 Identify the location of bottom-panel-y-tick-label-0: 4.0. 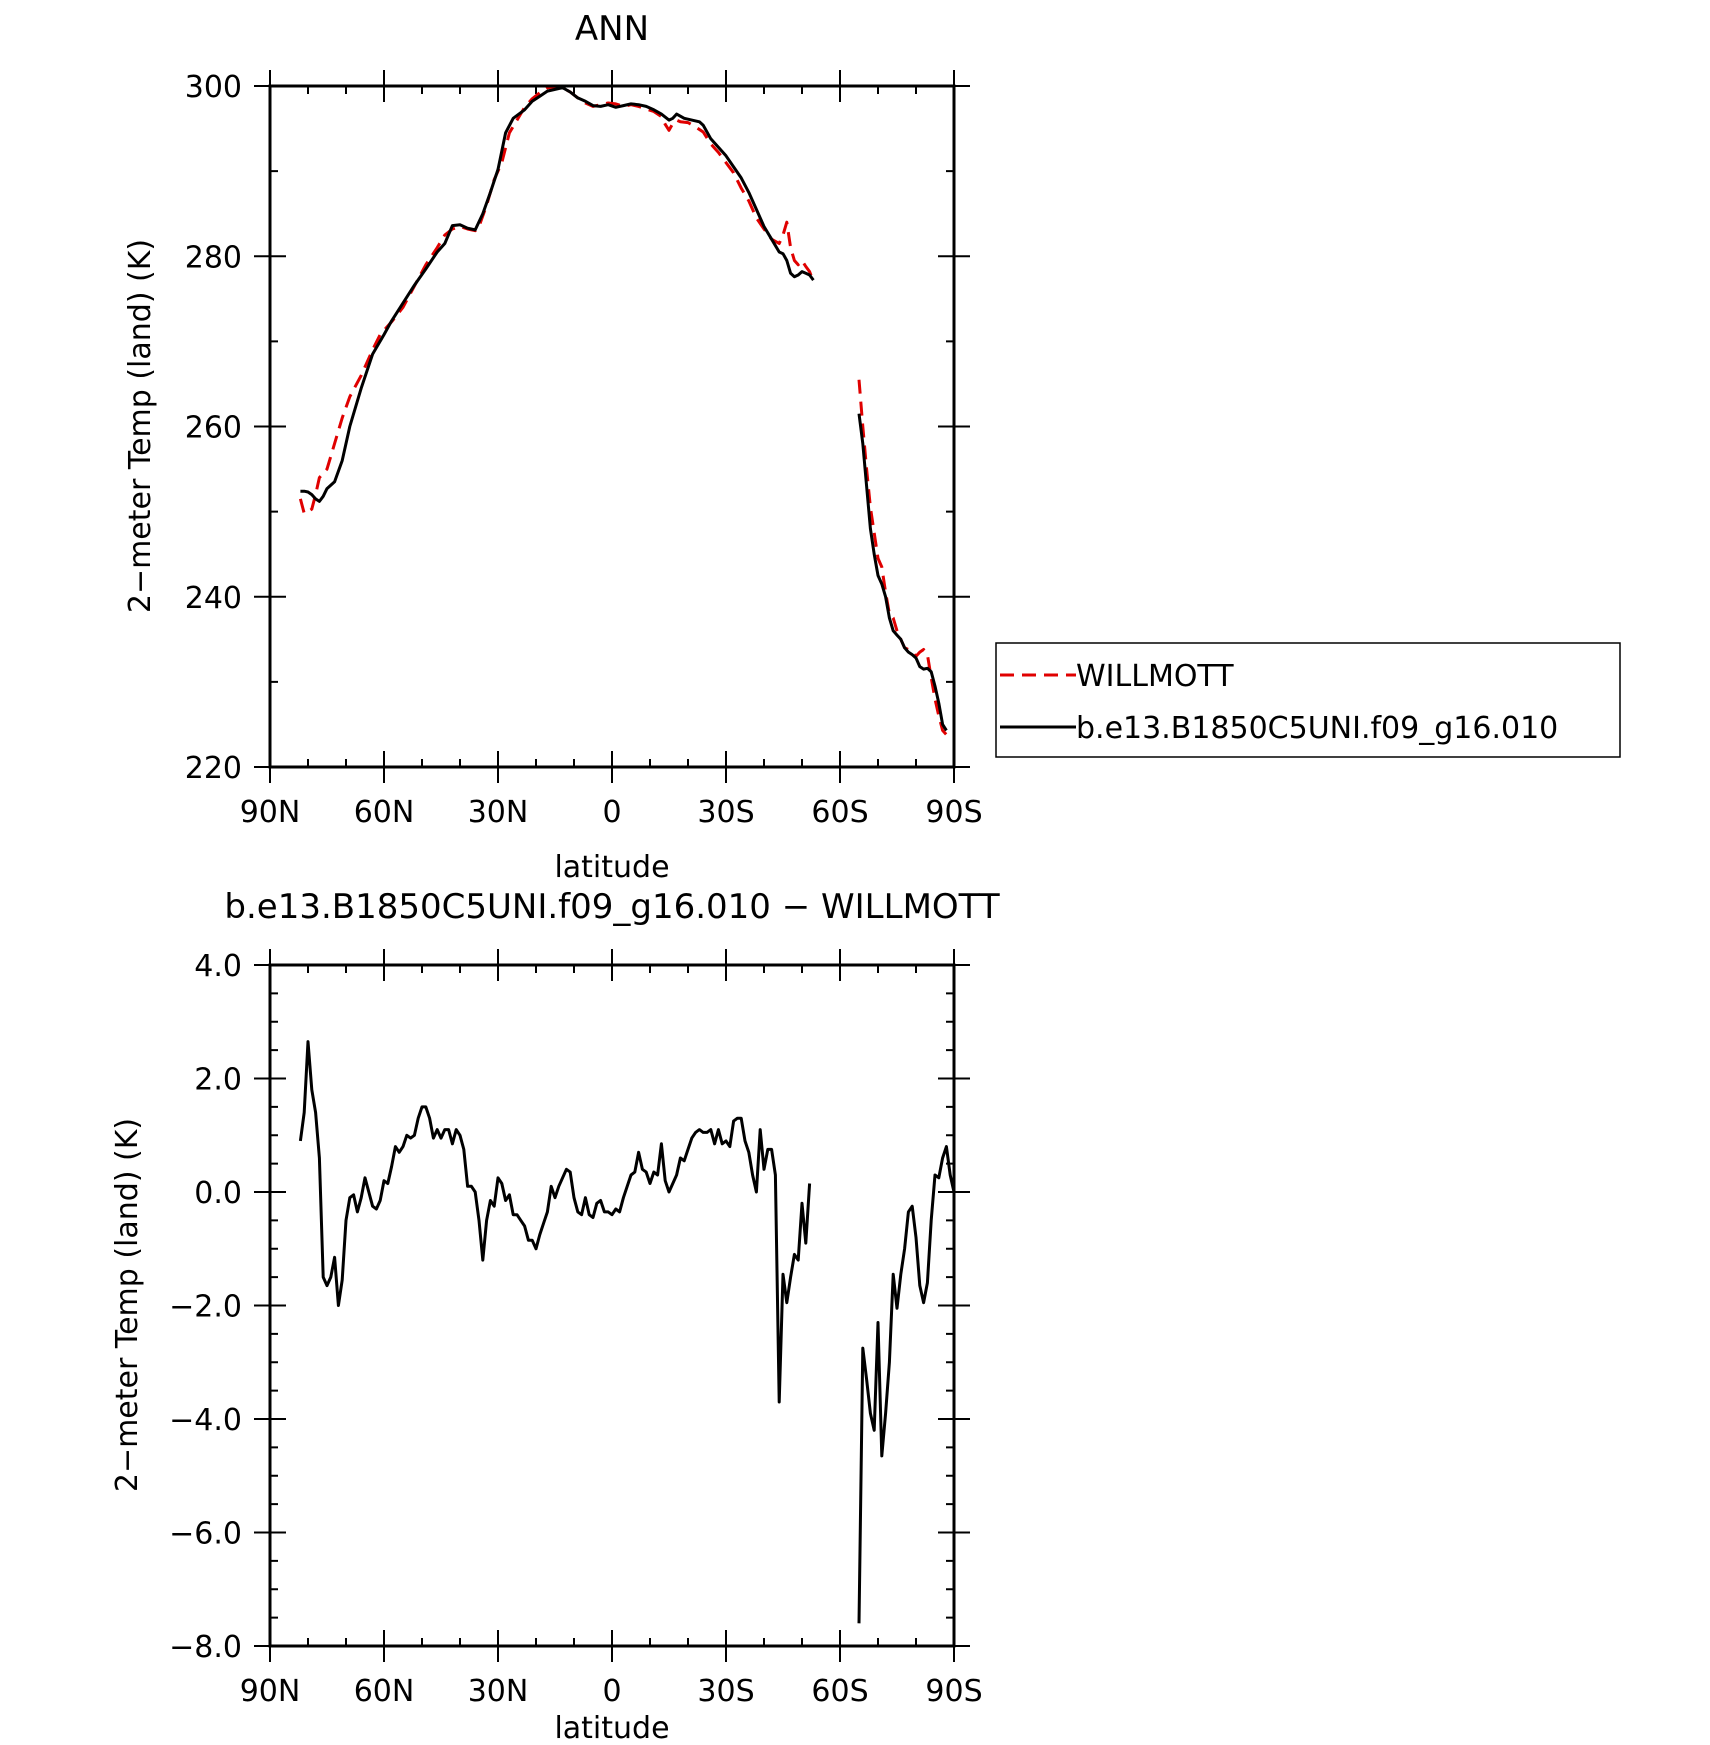
(218, 966).